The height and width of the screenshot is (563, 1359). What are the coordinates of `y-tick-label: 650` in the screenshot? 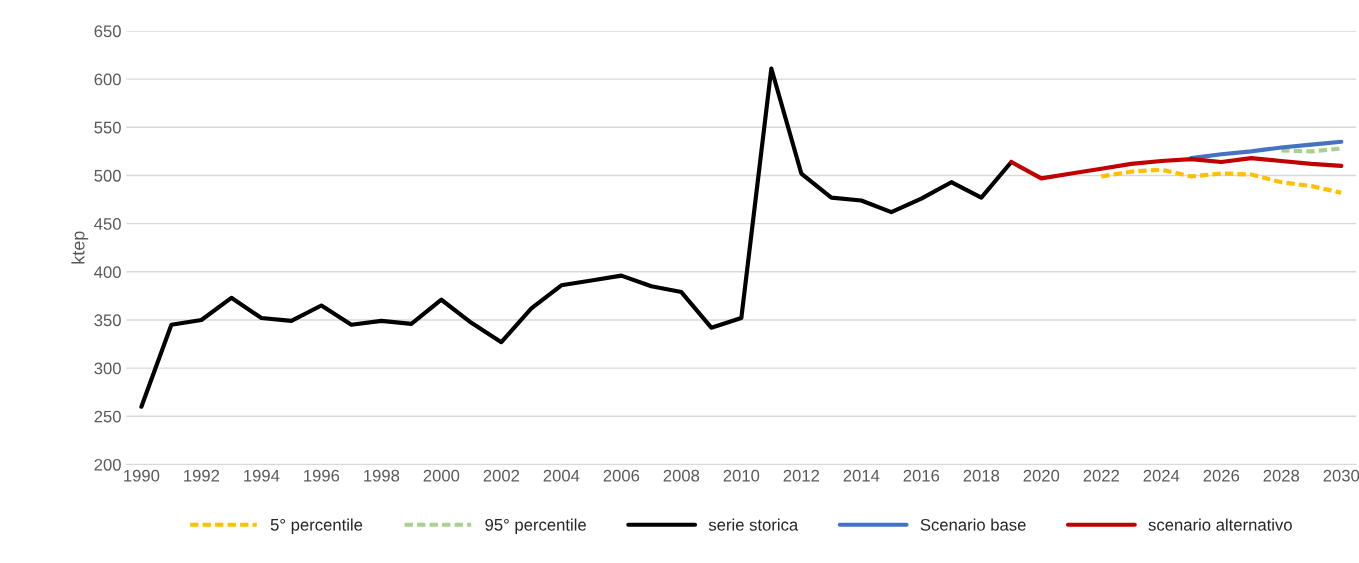 It's located at (107, 31).